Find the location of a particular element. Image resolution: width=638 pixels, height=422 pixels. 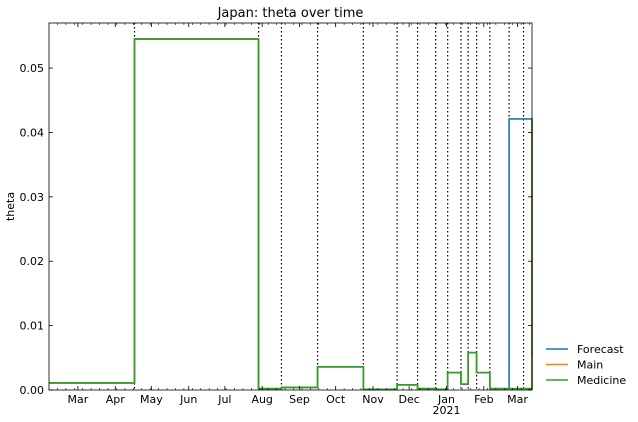

x-tick-label: Jul is located at coordinates (224, 399).